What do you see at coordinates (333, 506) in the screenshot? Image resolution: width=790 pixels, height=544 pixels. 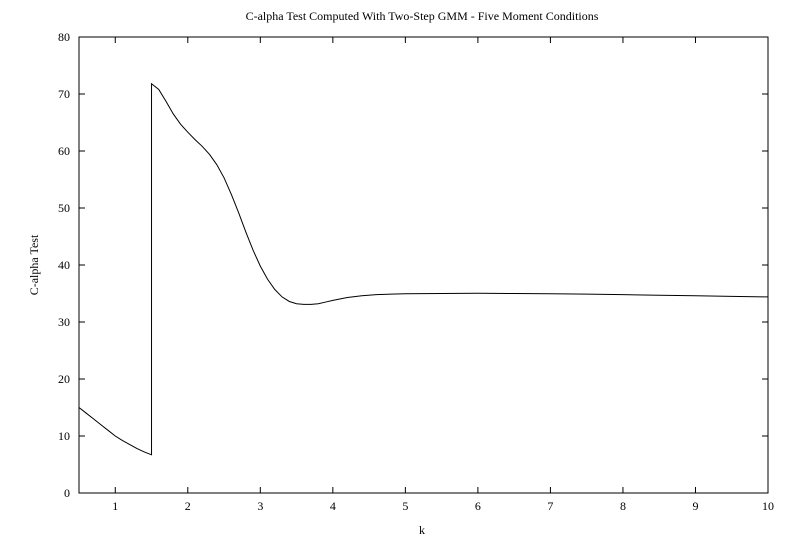 I see `x-tick-label: 4` at bounding box center [333, 506].